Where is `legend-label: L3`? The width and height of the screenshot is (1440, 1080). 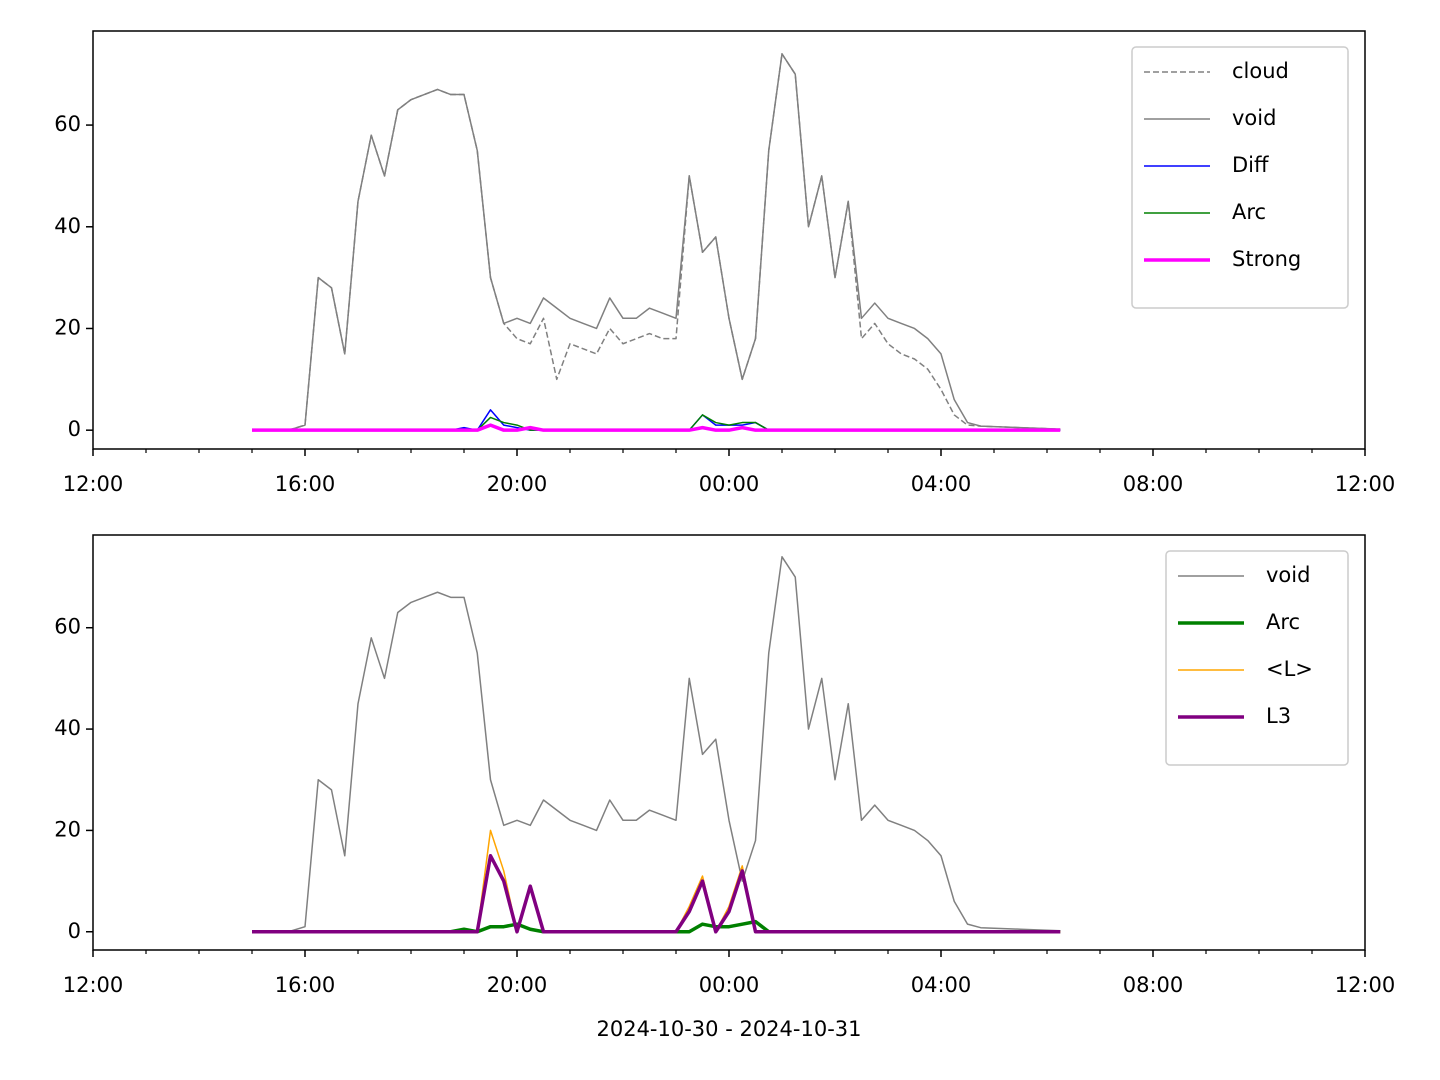 legend-label: L3 is located at coordinates (1278, 716).